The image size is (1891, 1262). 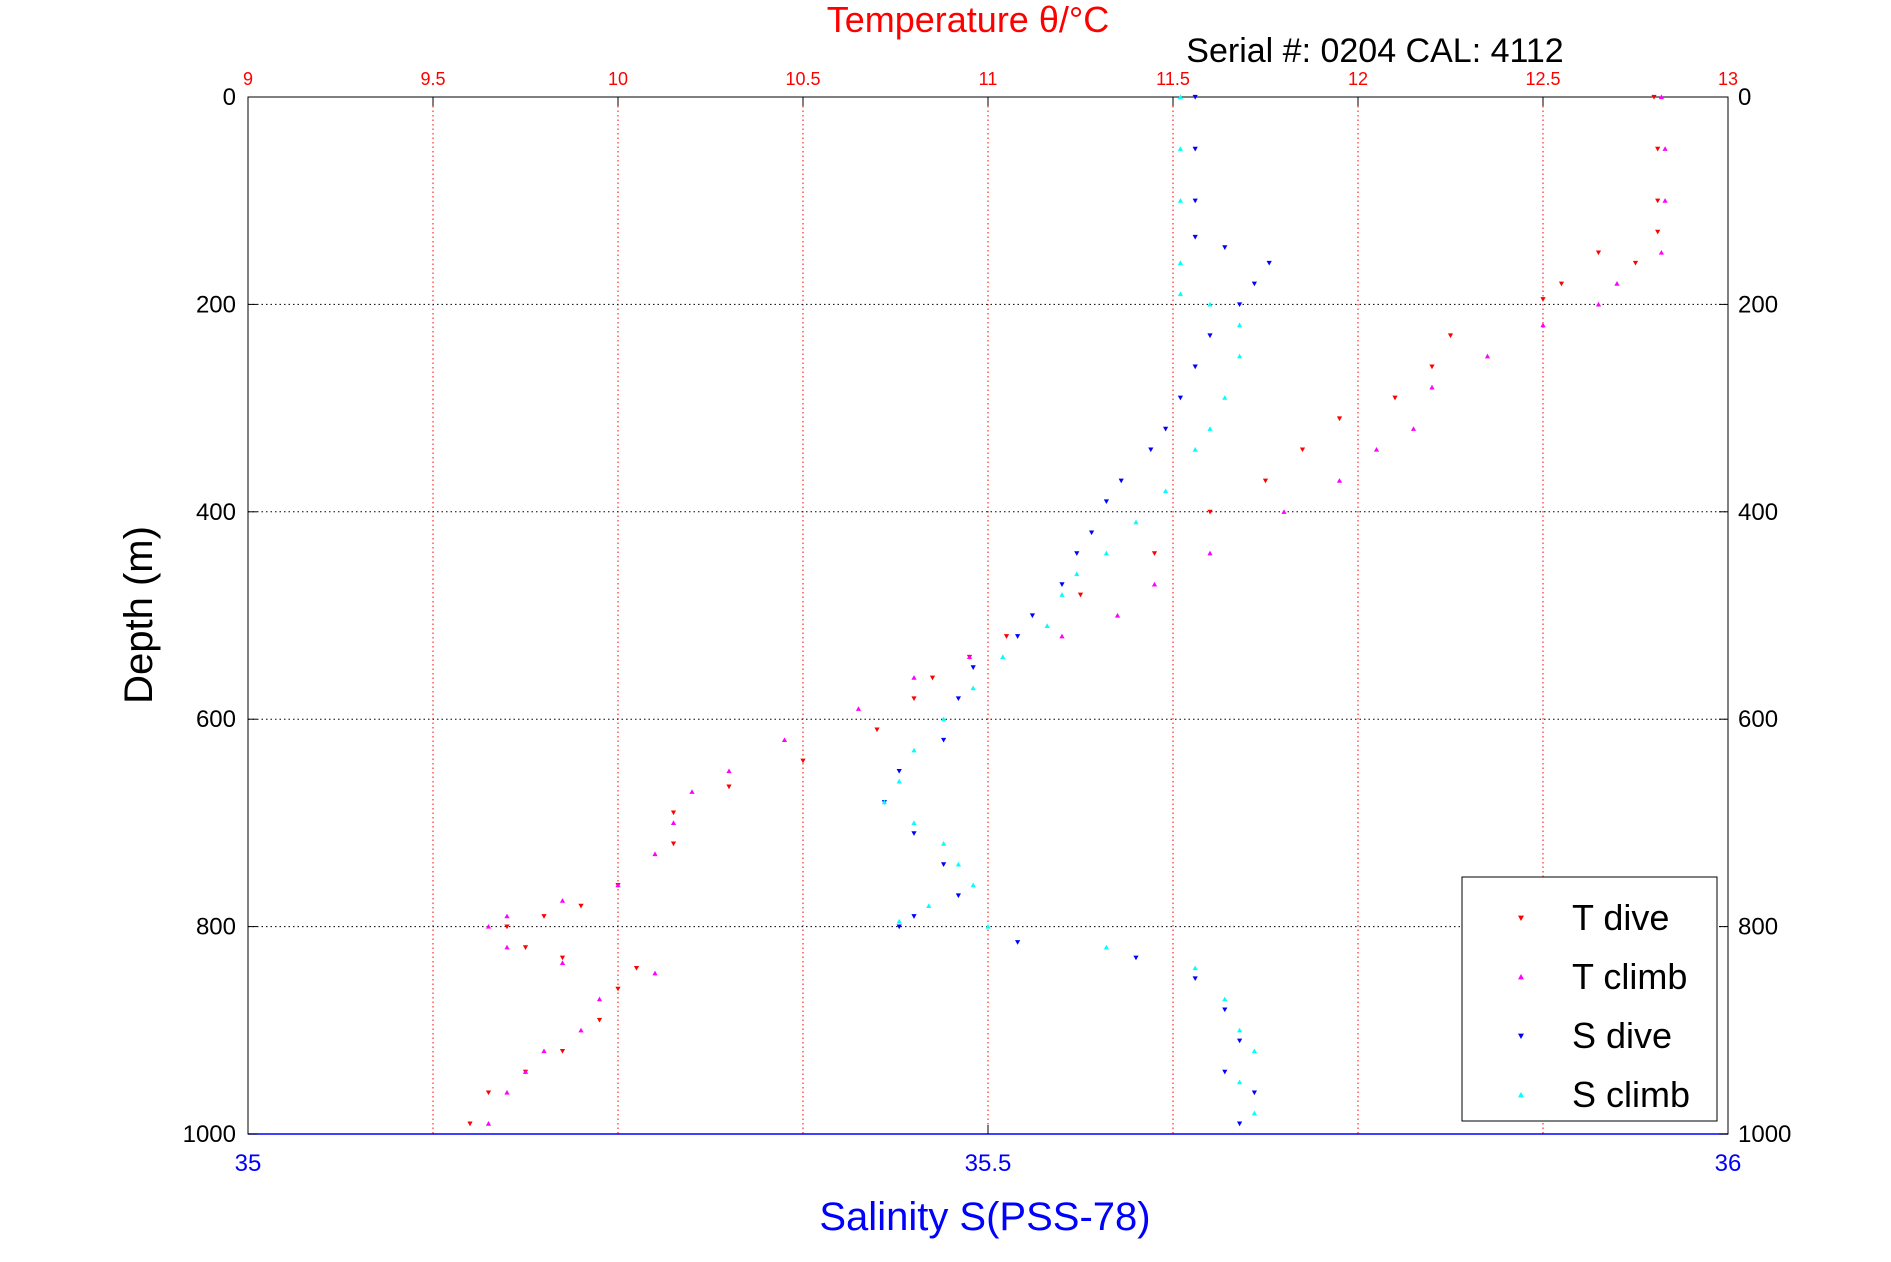 What do you see at coordinates (1173, 79) in the screenshot?
I see `temperature-tick-label: 11.5` at bounding box center [1173, 79].